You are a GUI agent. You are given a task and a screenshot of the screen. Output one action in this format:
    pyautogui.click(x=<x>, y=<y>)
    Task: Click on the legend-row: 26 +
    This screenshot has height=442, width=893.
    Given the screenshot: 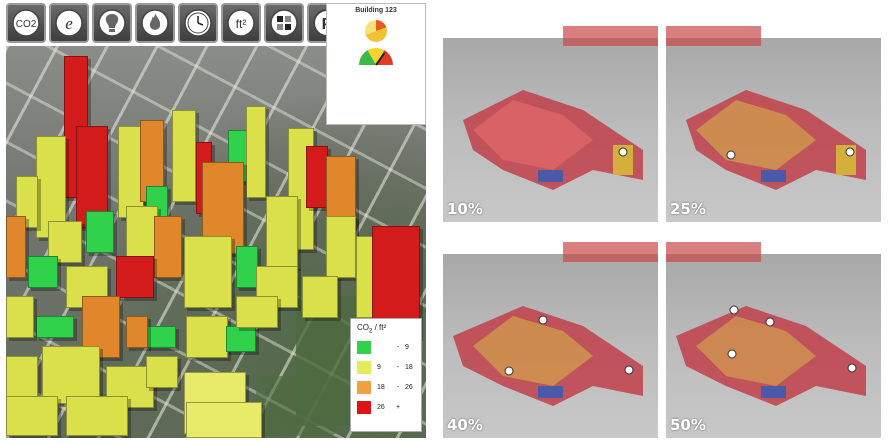 What is the action you would take?
    pyautogui.click(x=386, y=408)
    